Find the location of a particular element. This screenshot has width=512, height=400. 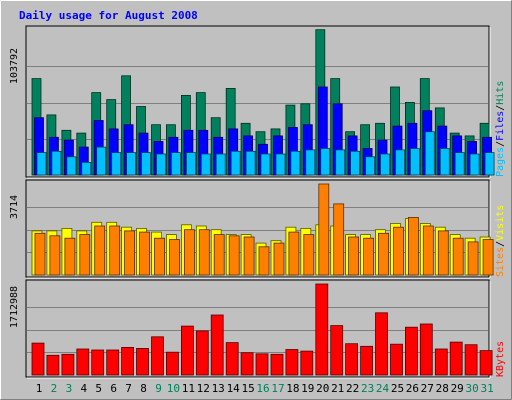

x-label-day-3: 3 is located at coordinates (69, 388).